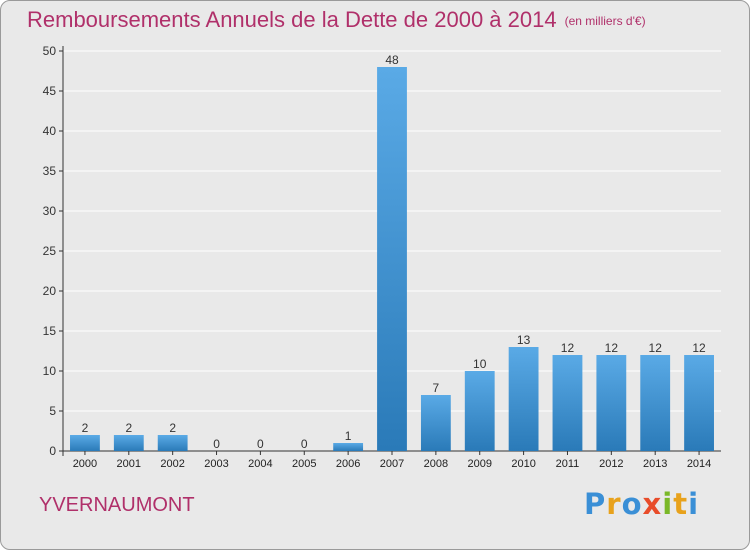 This screenshot has height=550, width=750. What do you see at coordinates (480, 364) in the screenshot?
I see `value-label: 10` at bounding box center [480, 364].